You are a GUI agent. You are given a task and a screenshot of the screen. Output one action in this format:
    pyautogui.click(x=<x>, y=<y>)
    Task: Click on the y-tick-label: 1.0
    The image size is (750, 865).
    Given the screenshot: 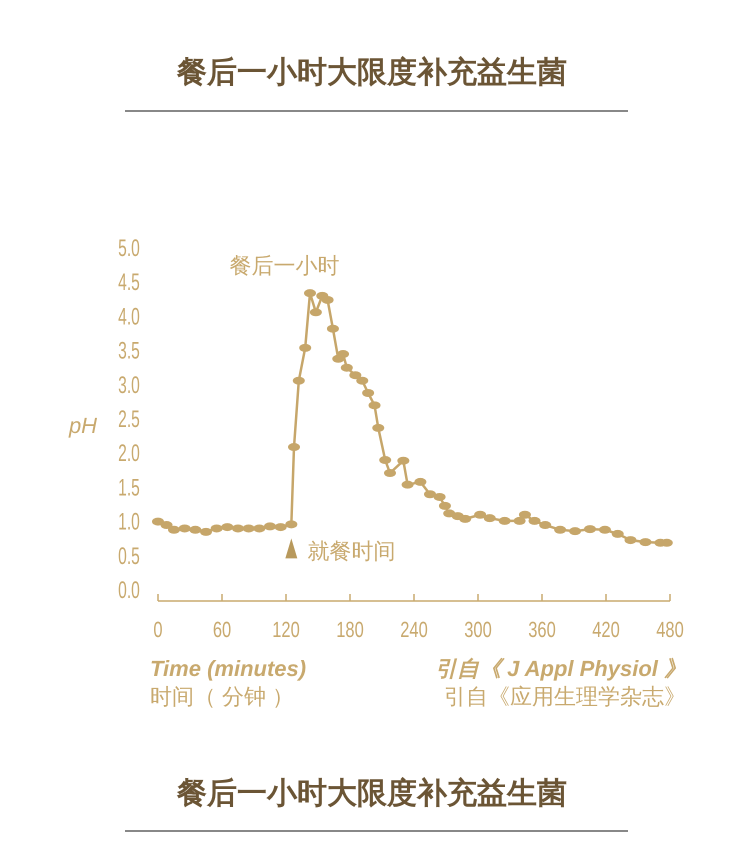 What is the action you would take?
    pyautogui.click(x=129, y=522)
    